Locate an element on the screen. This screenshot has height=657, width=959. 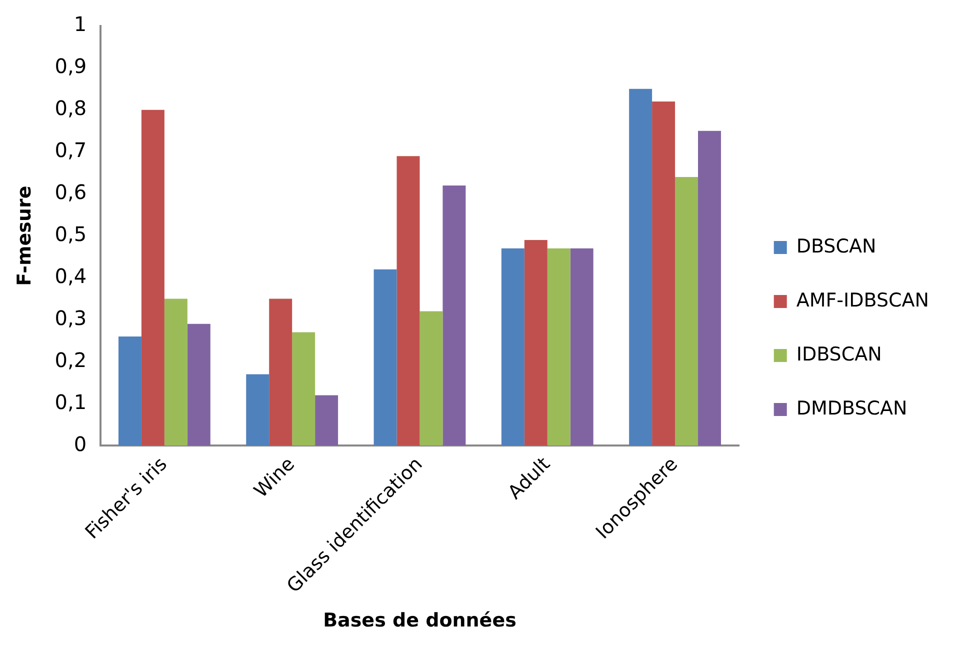
y-tick-label: 0,5 is located at coordinates (70, 234).